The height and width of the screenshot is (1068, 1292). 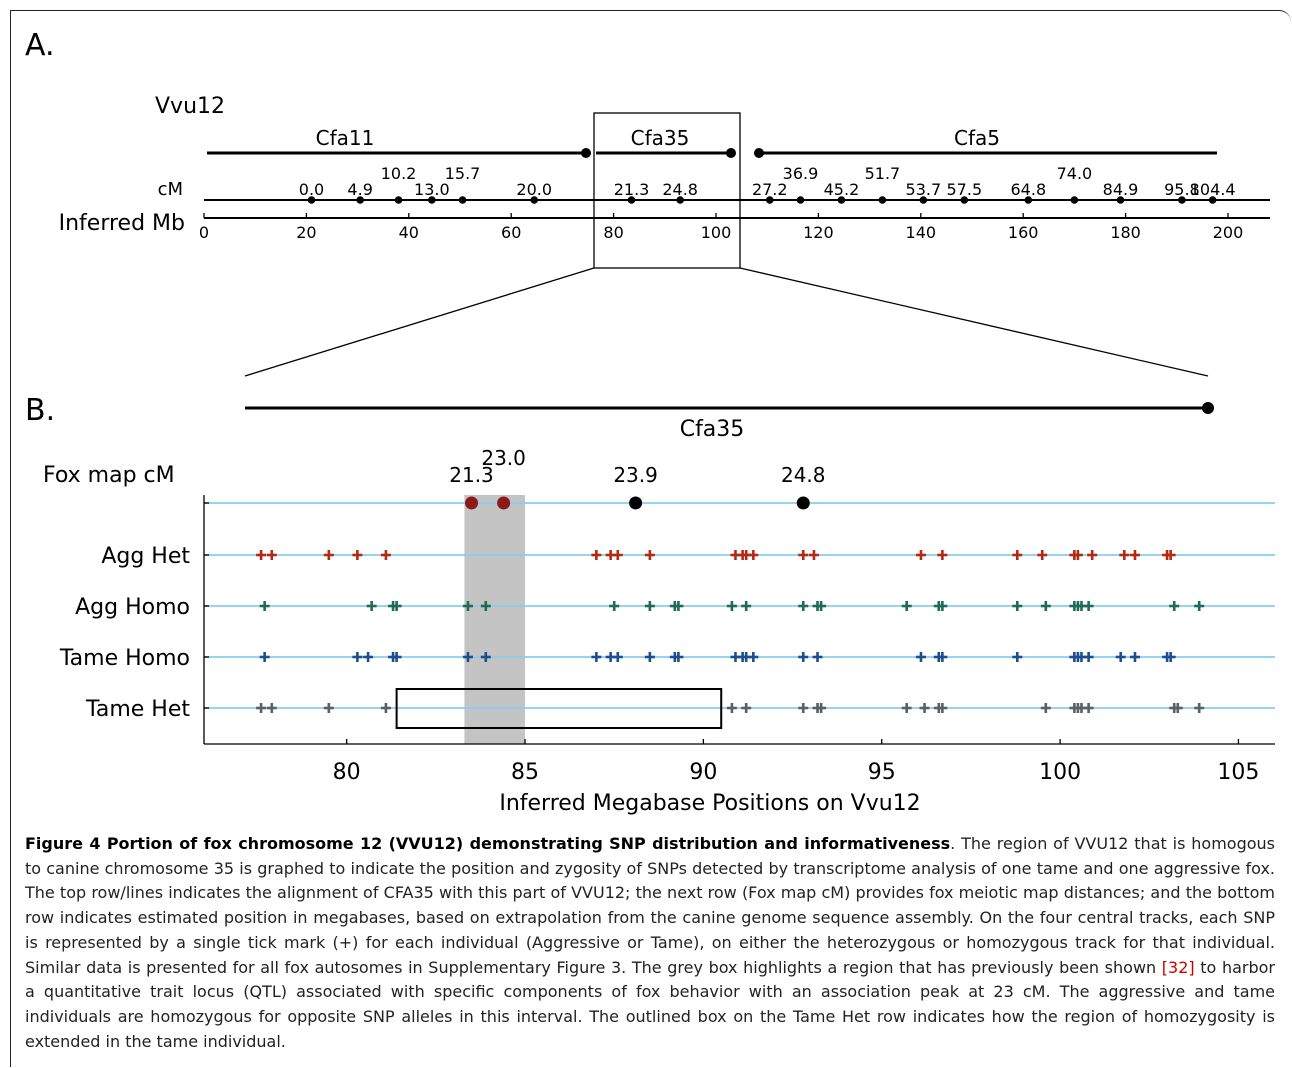 What do you see at coordinates (632, 189) in the screenshot?
I see `cm-marker-label: 21.3` at bounding box center [632, 189].